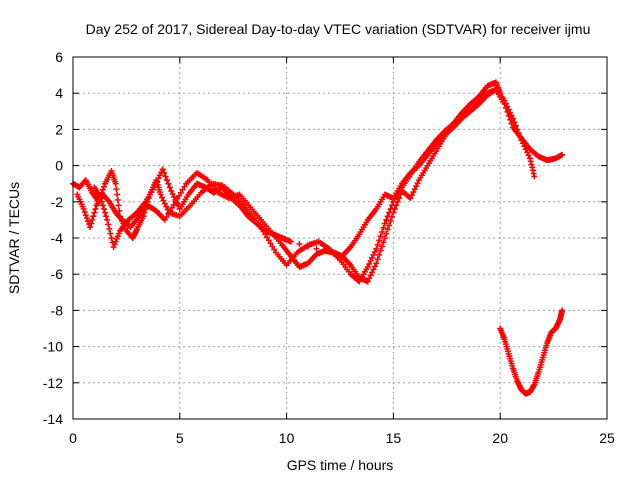  What do you see at coordinates (57, 310) in the screenshot?
I see `y-tick-label: -8` at bounding box center [57, 310].